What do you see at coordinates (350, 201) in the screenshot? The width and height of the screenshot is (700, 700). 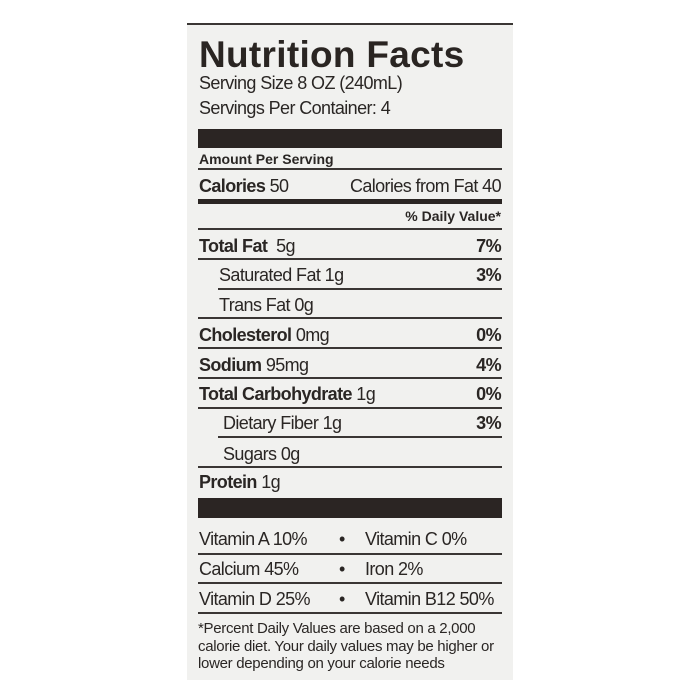 I see `divider-thick` at bounding box center [350, 201].